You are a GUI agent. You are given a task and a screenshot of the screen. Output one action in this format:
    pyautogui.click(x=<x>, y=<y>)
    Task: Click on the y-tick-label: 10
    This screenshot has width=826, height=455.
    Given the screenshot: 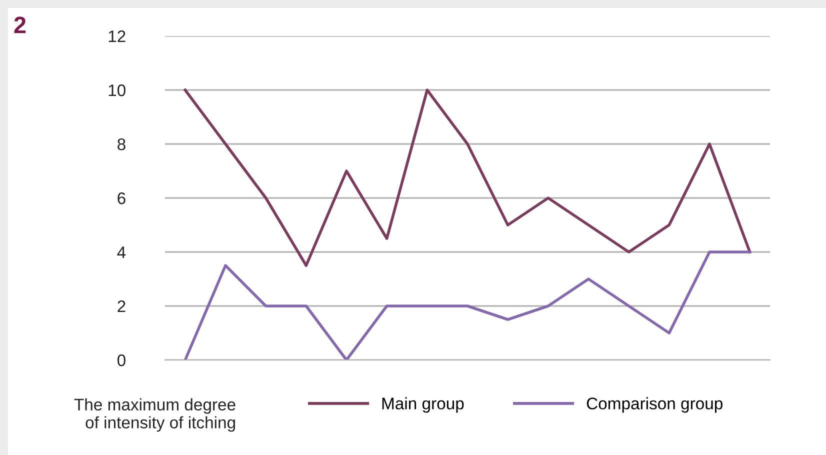 What is the action you would take?
    pyautogui.click(x=117, y=90)
    